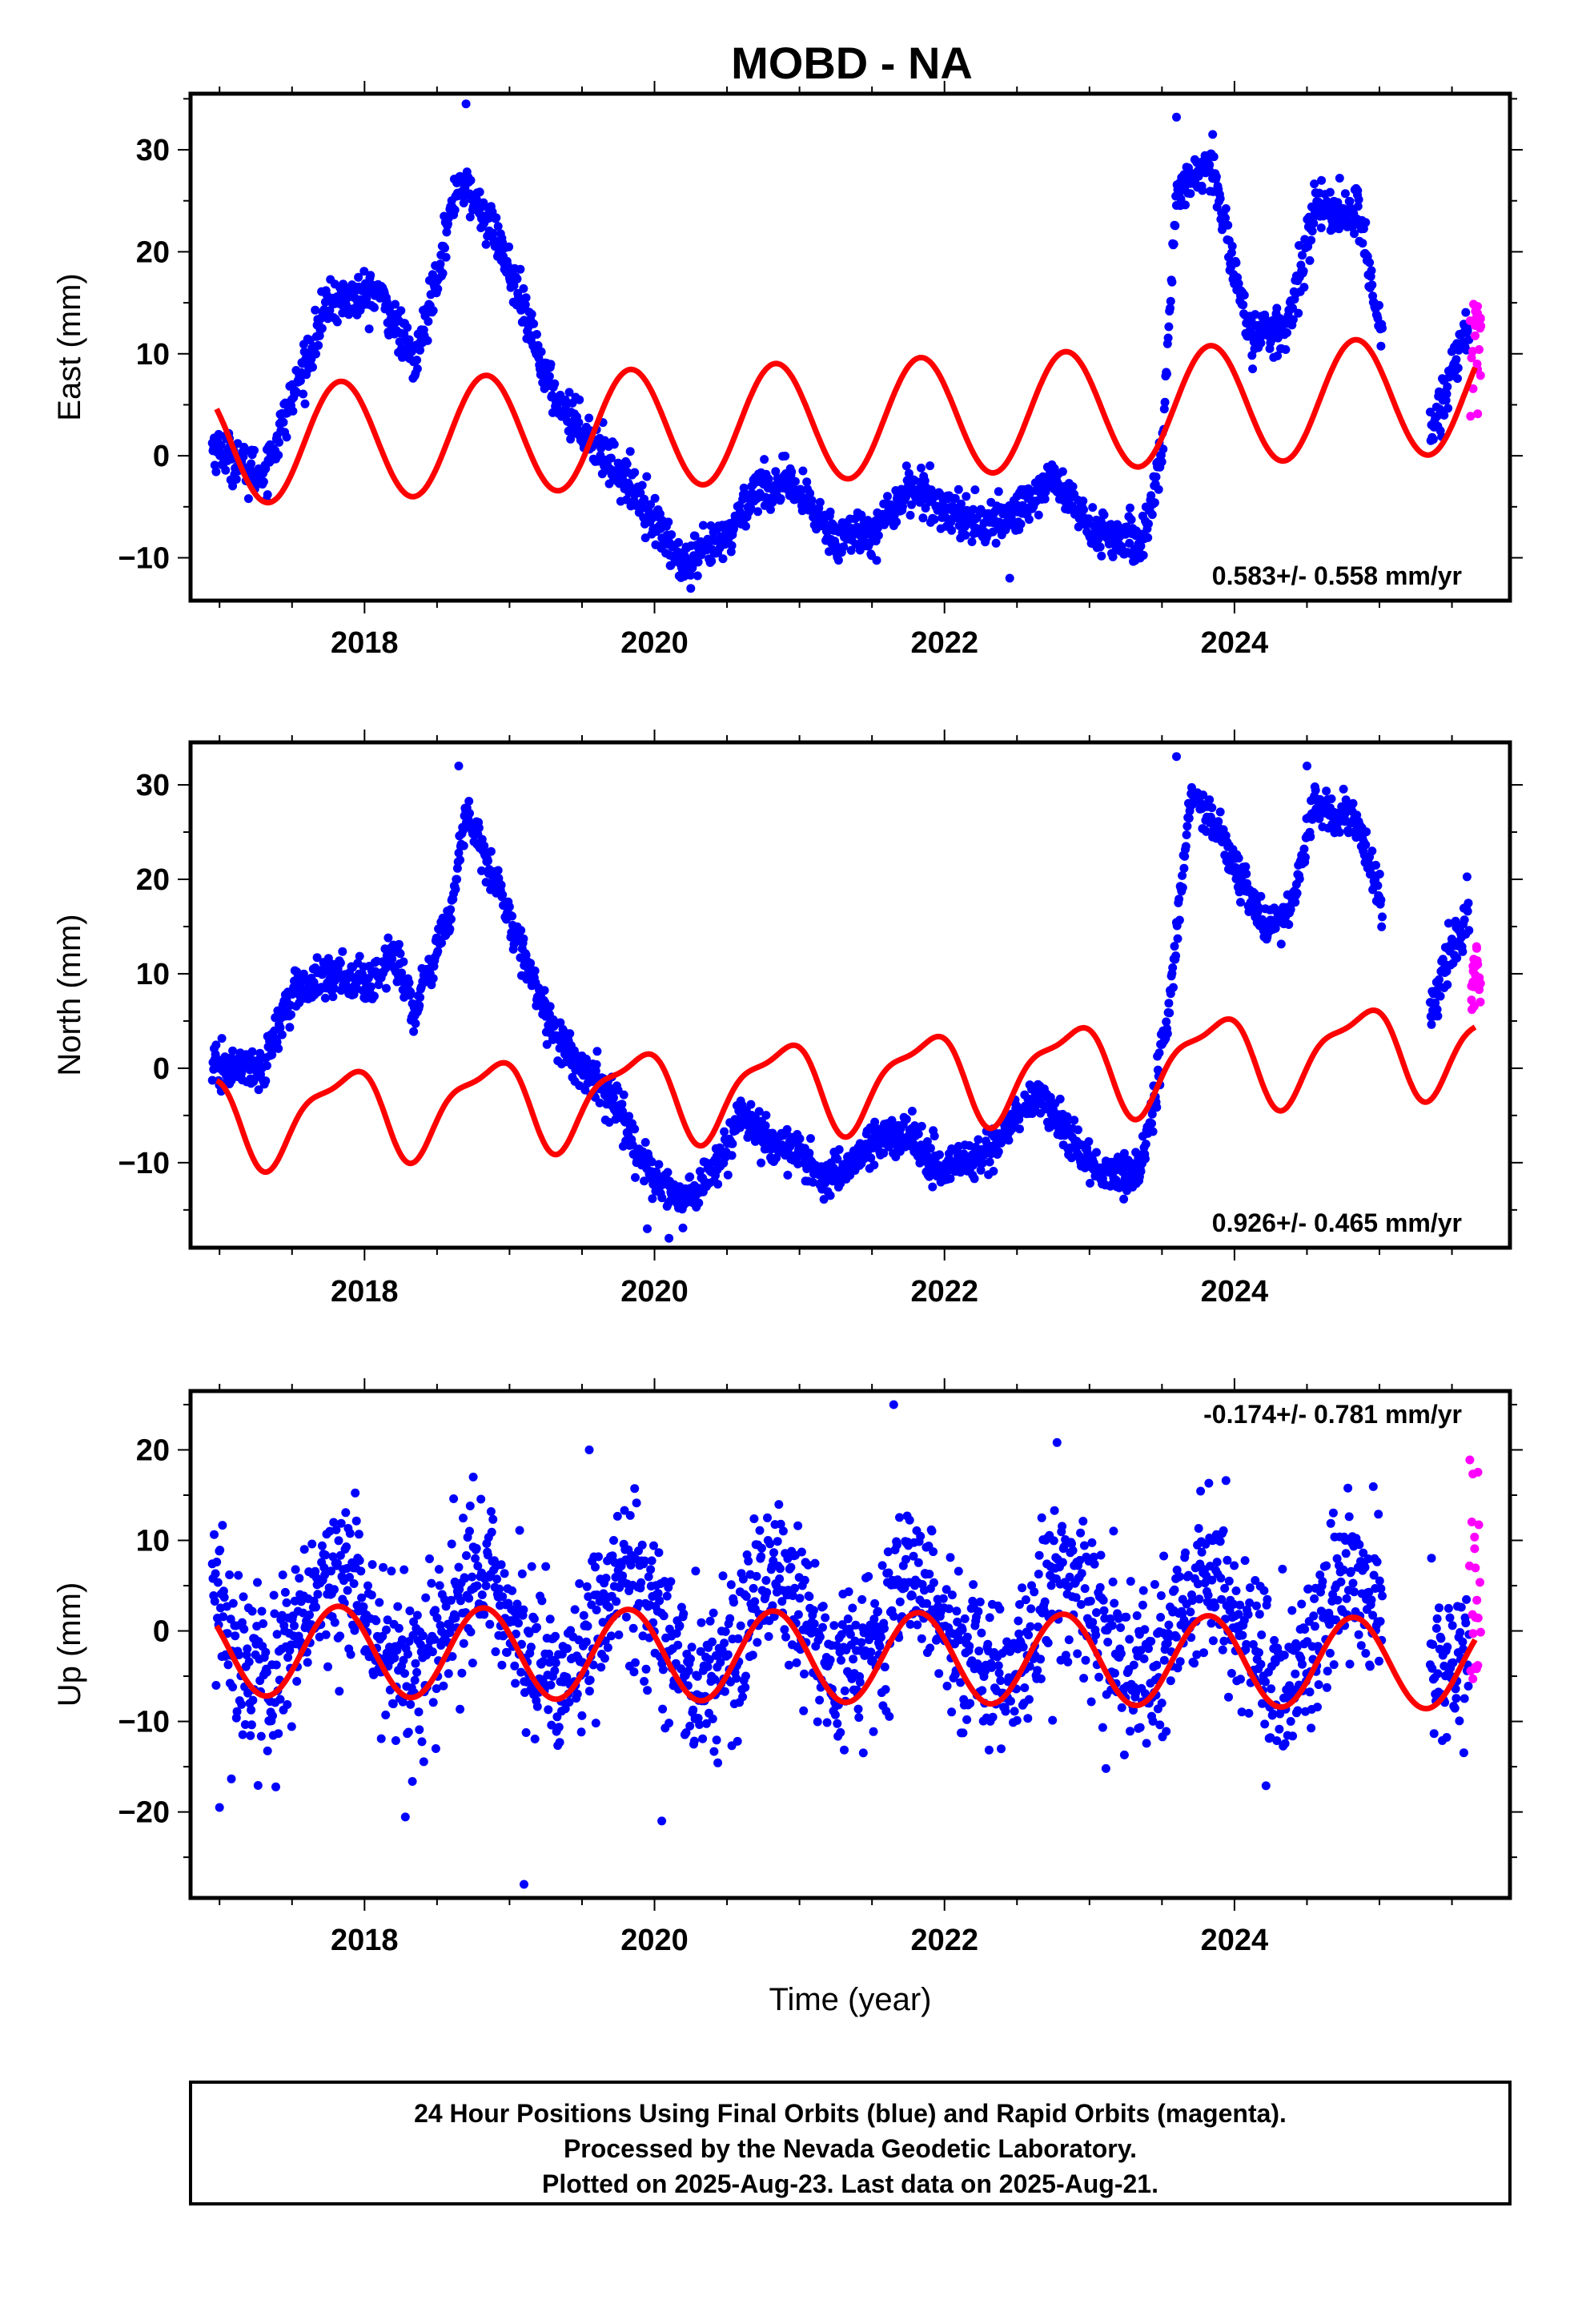 The image size is (1582, 2324). What do you see at coordinates (69, 995) in the screenshot?
I see `y-axis-label: North (mm)` at bounding box center [69, 995].